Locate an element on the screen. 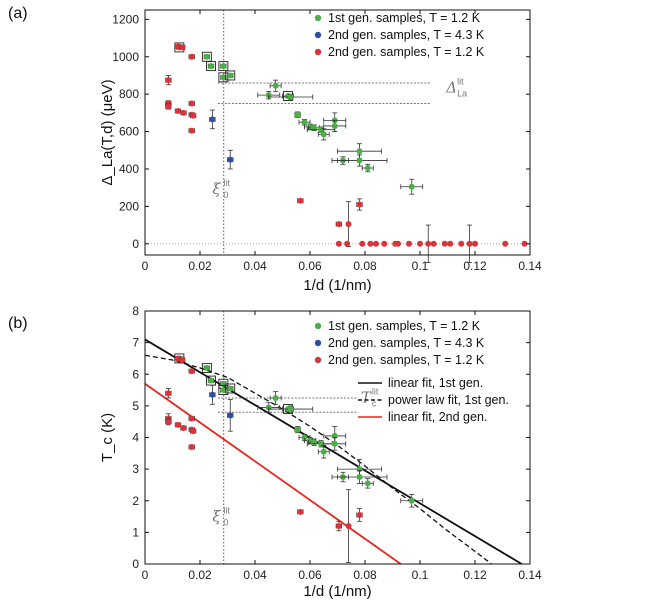 The height and width of the screenshot is (605, 665). x-tick-label: 0.08 is located at coordinates (365, 266).